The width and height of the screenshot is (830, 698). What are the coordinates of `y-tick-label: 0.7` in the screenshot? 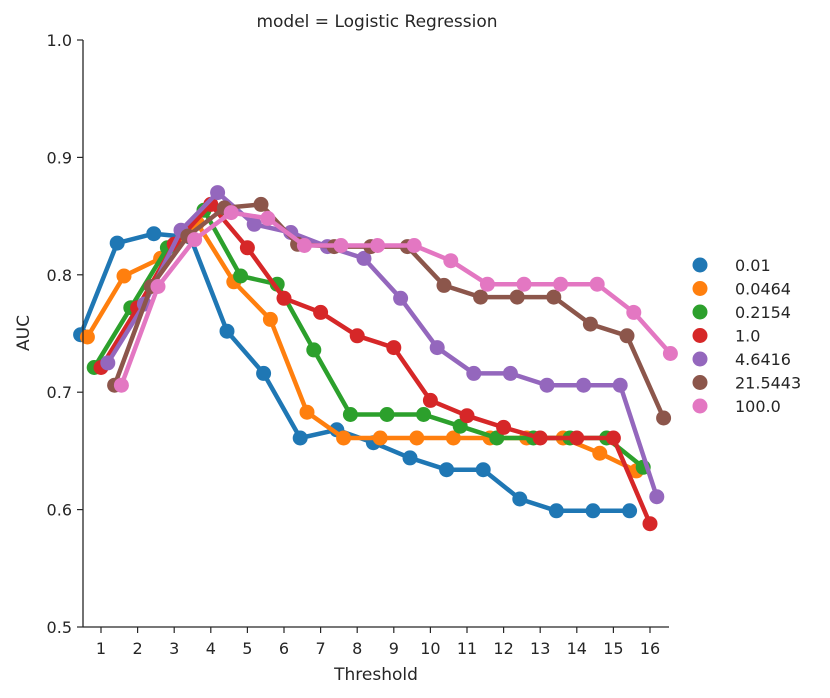 It's located at (59, 392).